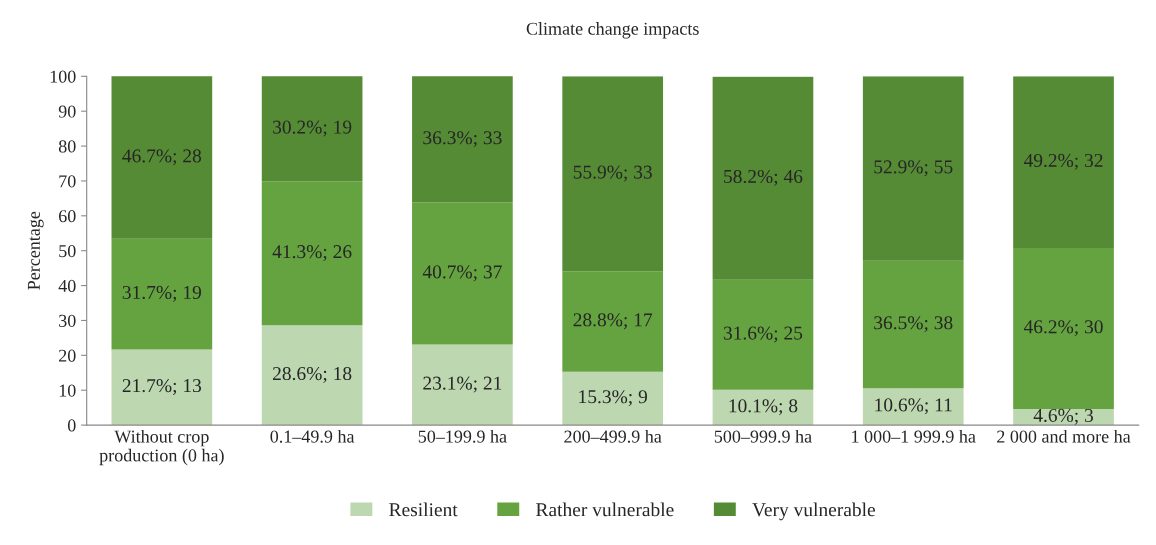 This screenshot has width=1156, height=545. I want to click on y-tick-label: 70, so click(67, 181).